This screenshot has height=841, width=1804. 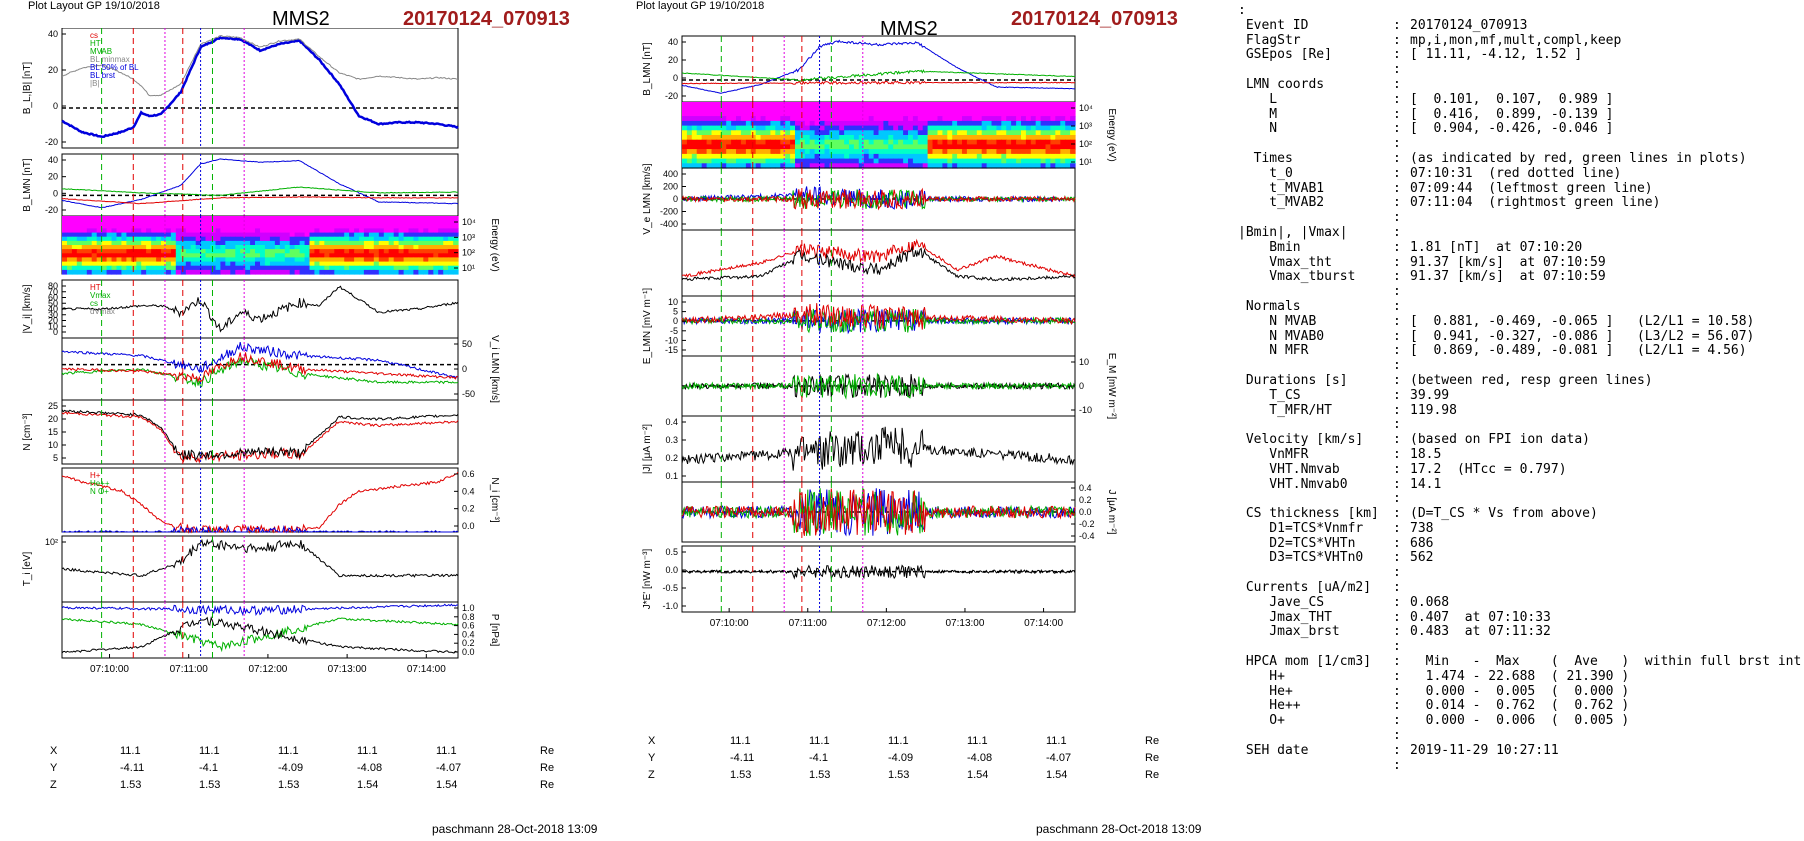 I want to click on coord-value: 1.54, so click(x=447, y=785).